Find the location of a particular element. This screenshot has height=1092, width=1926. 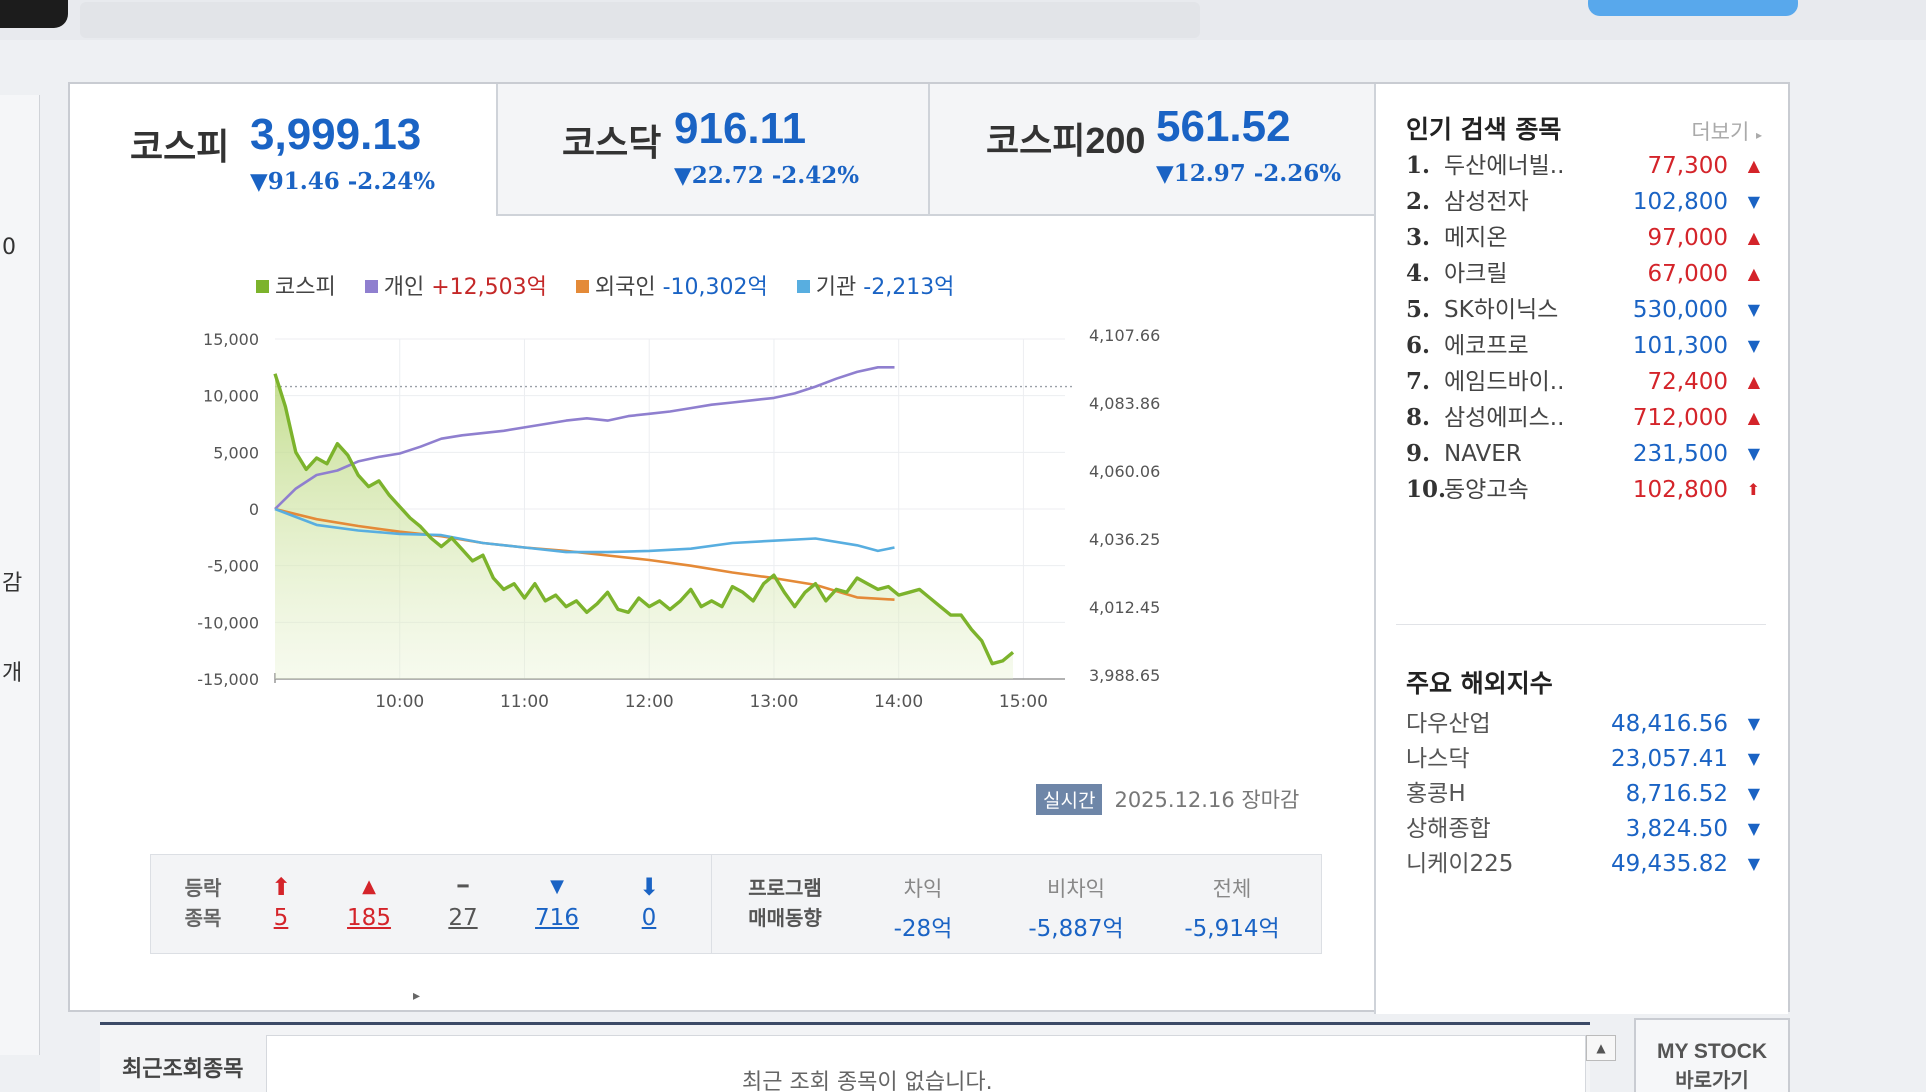

breadth-lower-limit: ⬇ 0 is located at coordinates (649, 902).